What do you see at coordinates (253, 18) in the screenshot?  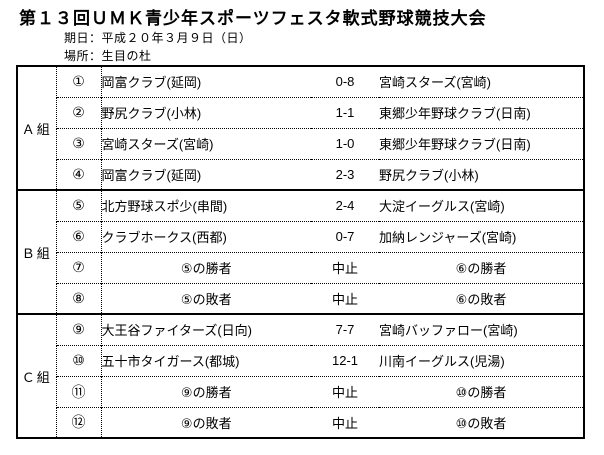 I see `page-title: 第１３回ＵＭＫ青少年スポーツフェスタ軟式野球競技大会` at bounding box center [253, 18].